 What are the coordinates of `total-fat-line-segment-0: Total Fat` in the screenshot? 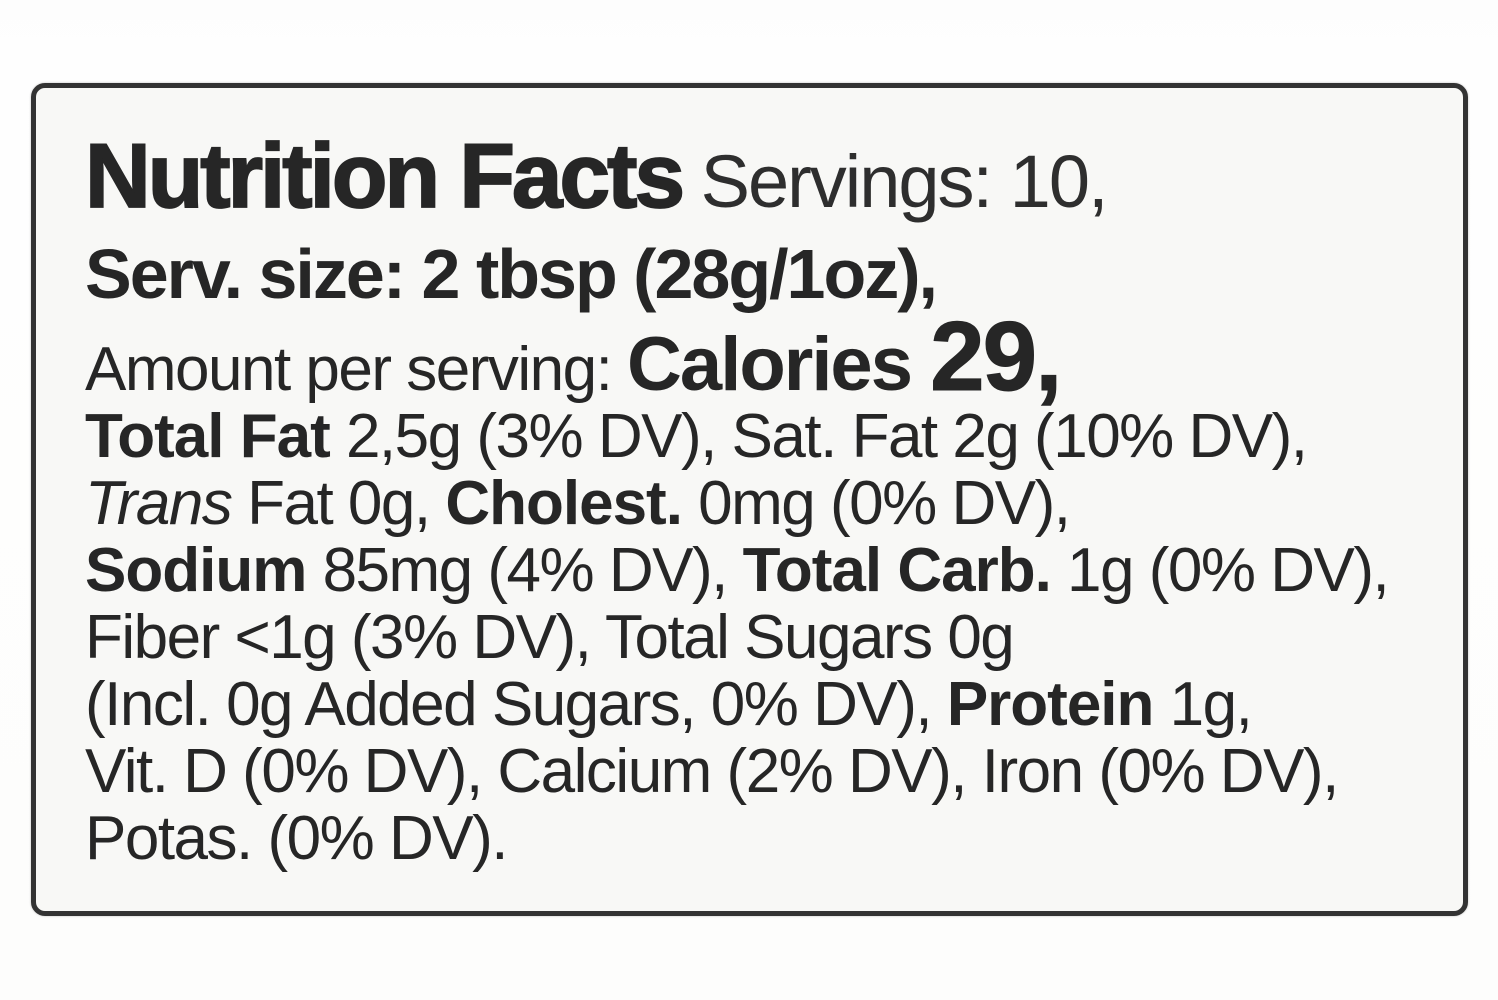 It's located at (215, 436).